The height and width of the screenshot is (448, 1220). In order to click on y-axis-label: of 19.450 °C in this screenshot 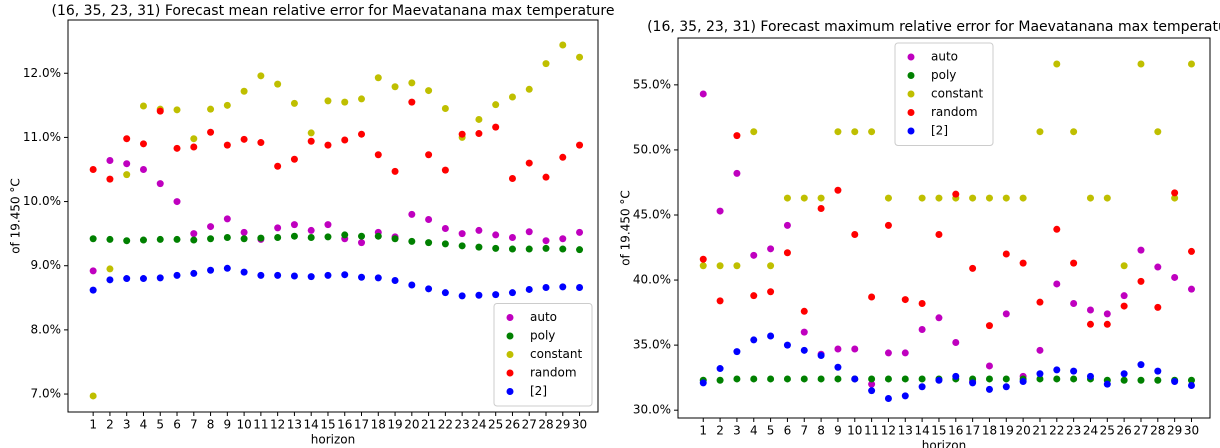, I will do `click(16, 216)`.